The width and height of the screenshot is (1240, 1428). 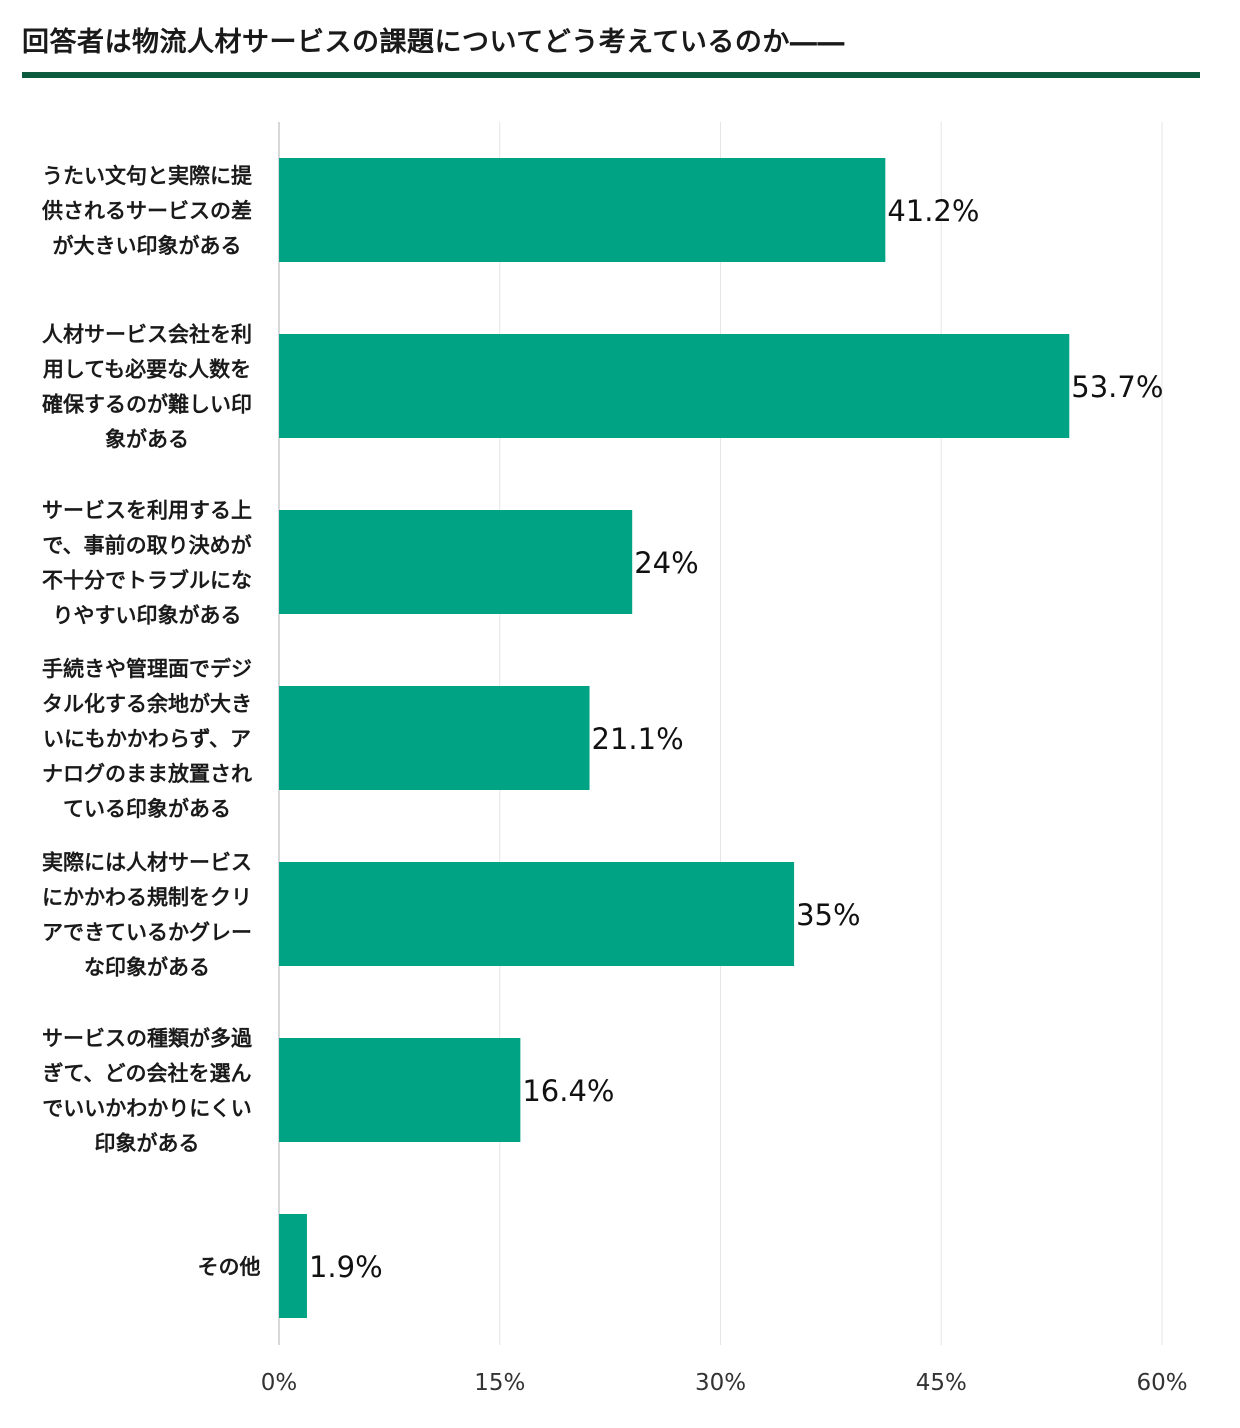 What do you see at coordinates (147, 405) in the screenshot?
I see `category-label-line: 確保するのが難しい印` at bounding box center [147, 405].